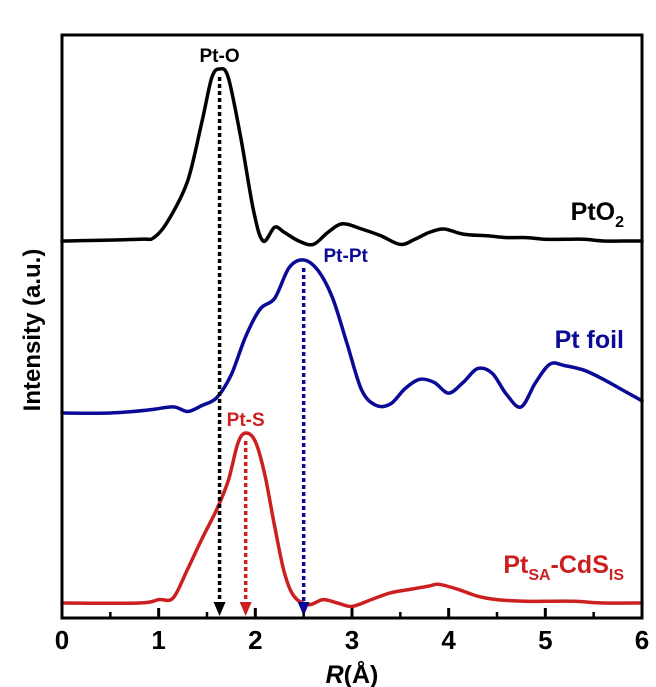 The width and height of the screenshot is (656, 687). What do you see at coordinates (563, 391) in the screenshot?
I see `labels-layer: PtO2 Pt foil PtSA-CdSIS` at bounding box center [563, 391].